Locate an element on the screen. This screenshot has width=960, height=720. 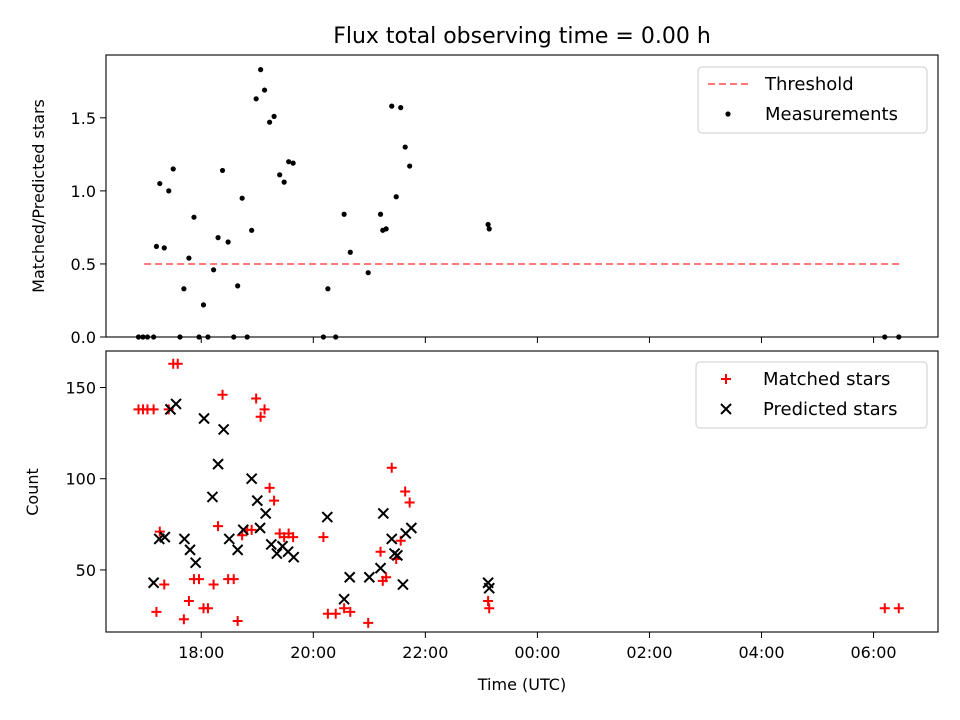
legend-marker is located at coordinates (726, 379).